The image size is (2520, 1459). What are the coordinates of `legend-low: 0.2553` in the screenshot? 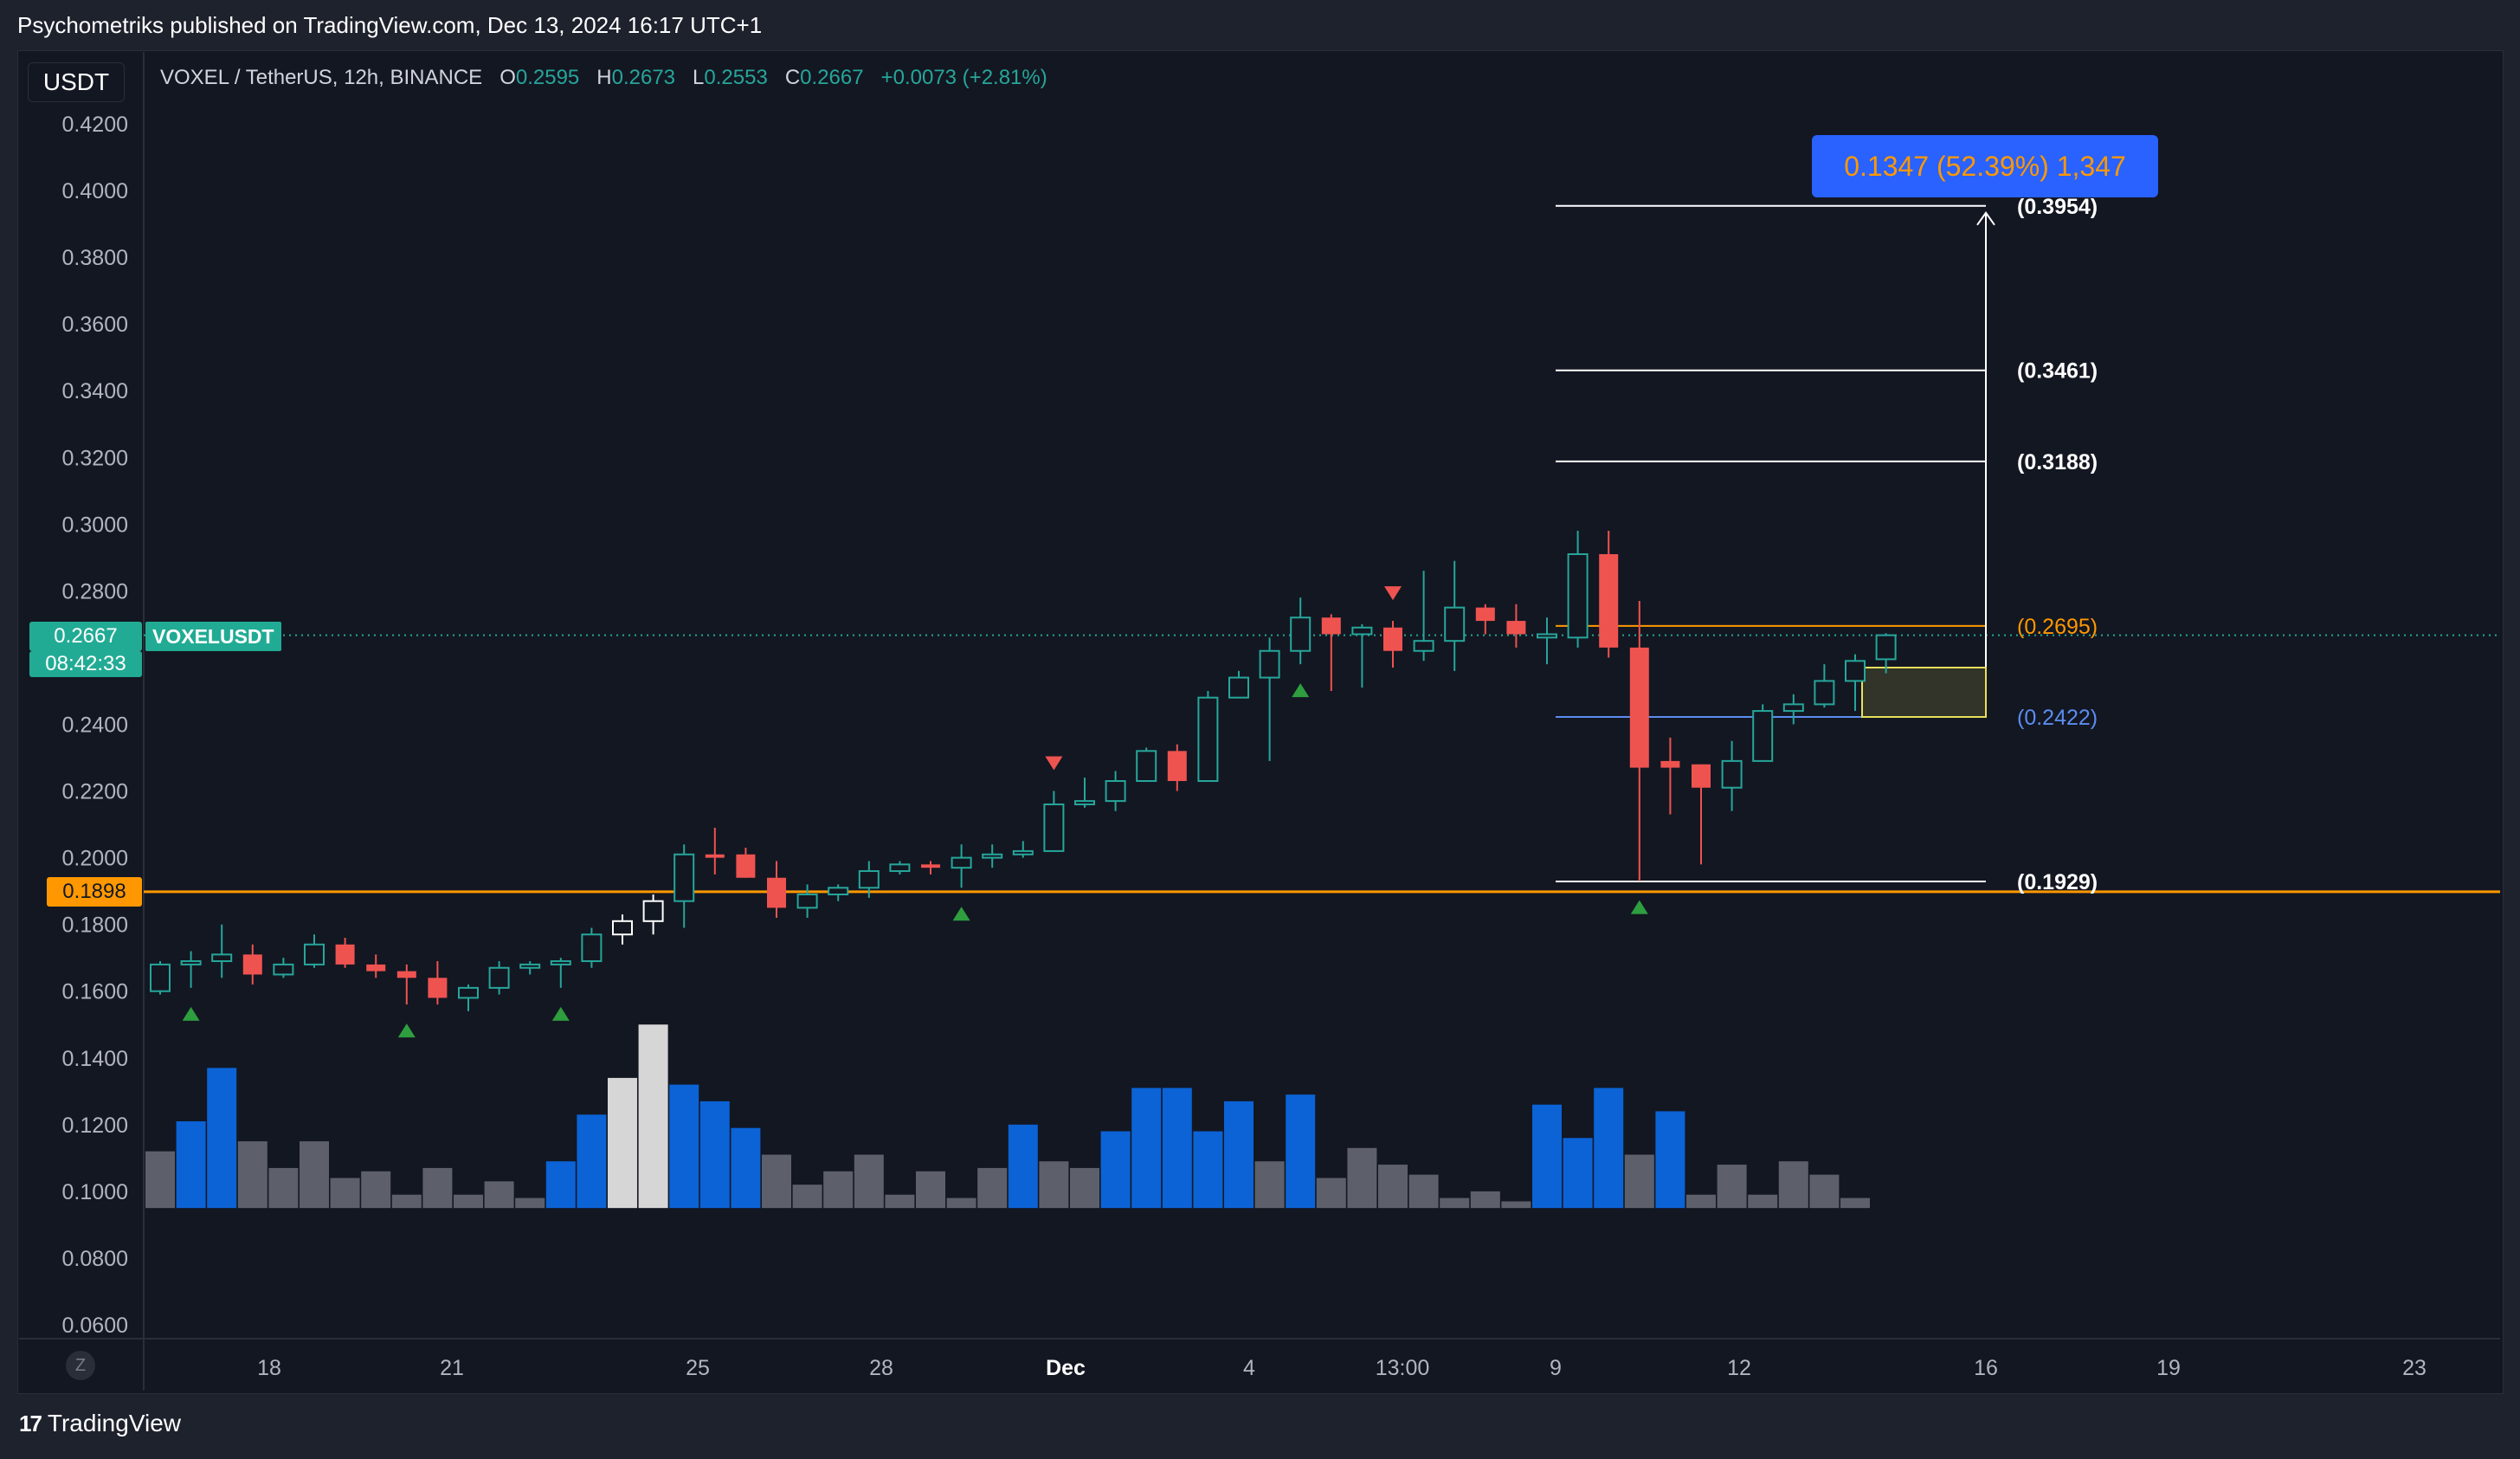 It's located at (736, 77).